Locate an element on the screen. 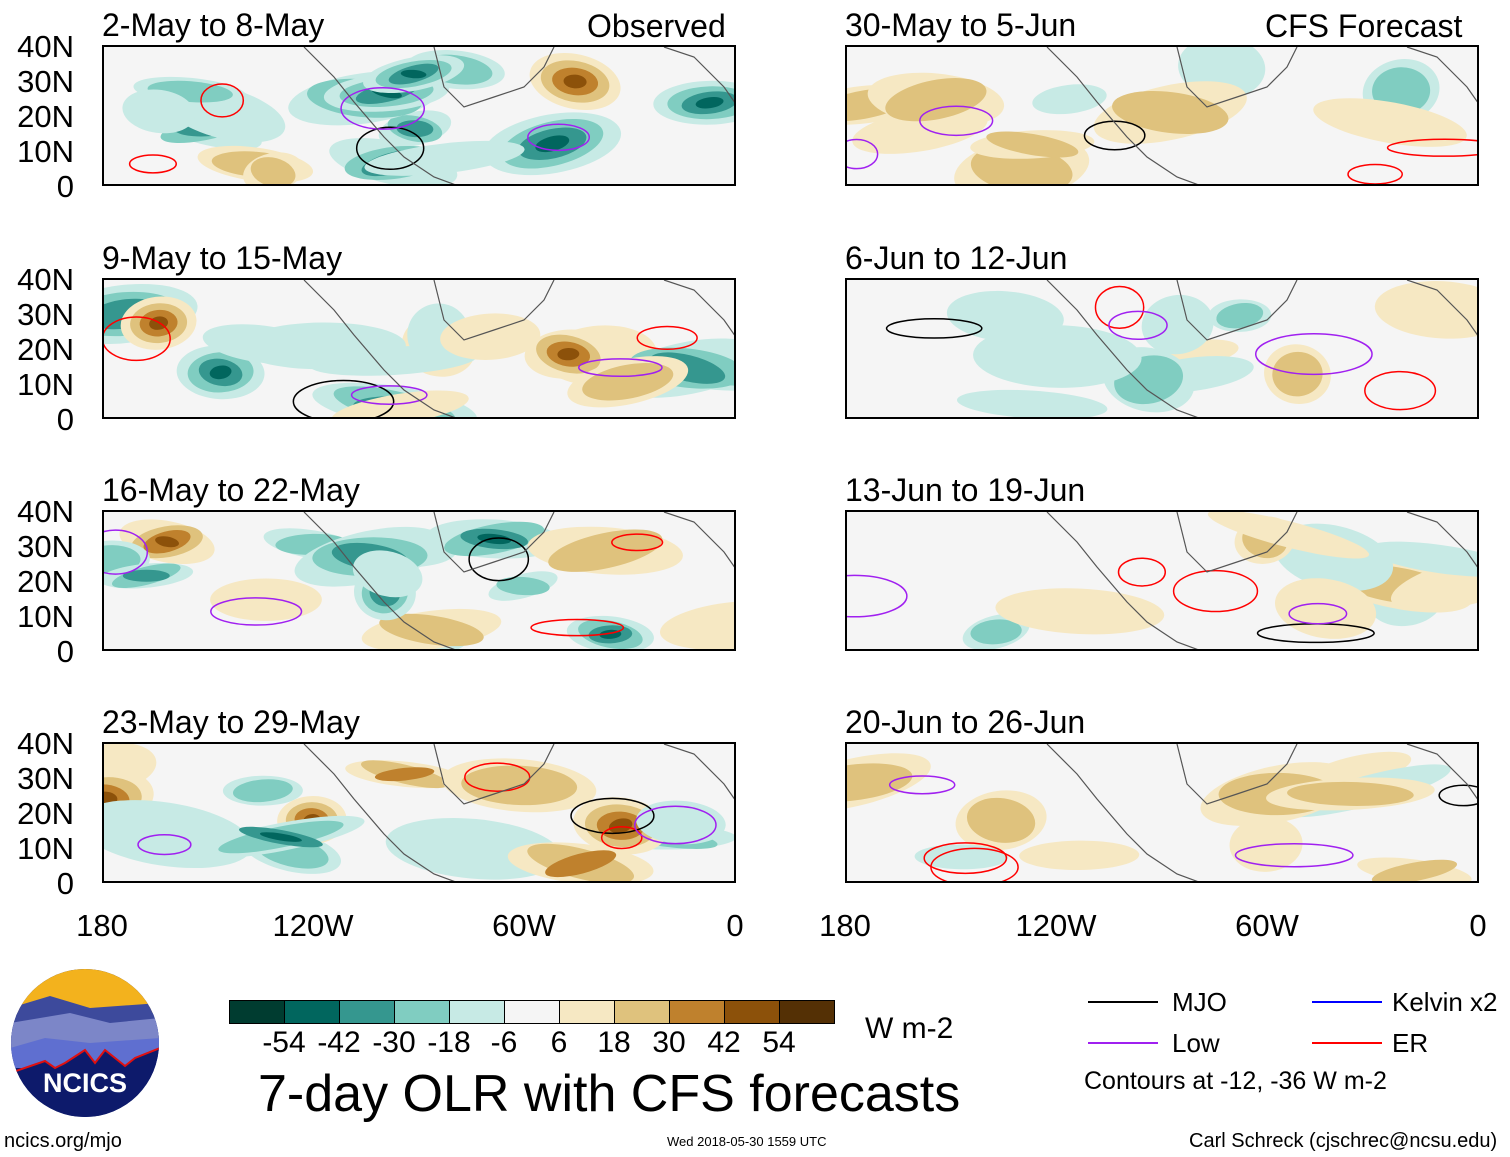 The width and height of the screenshot is (1510, 1157). colorbar-label: -18 is located at coordinates (449, 1042).